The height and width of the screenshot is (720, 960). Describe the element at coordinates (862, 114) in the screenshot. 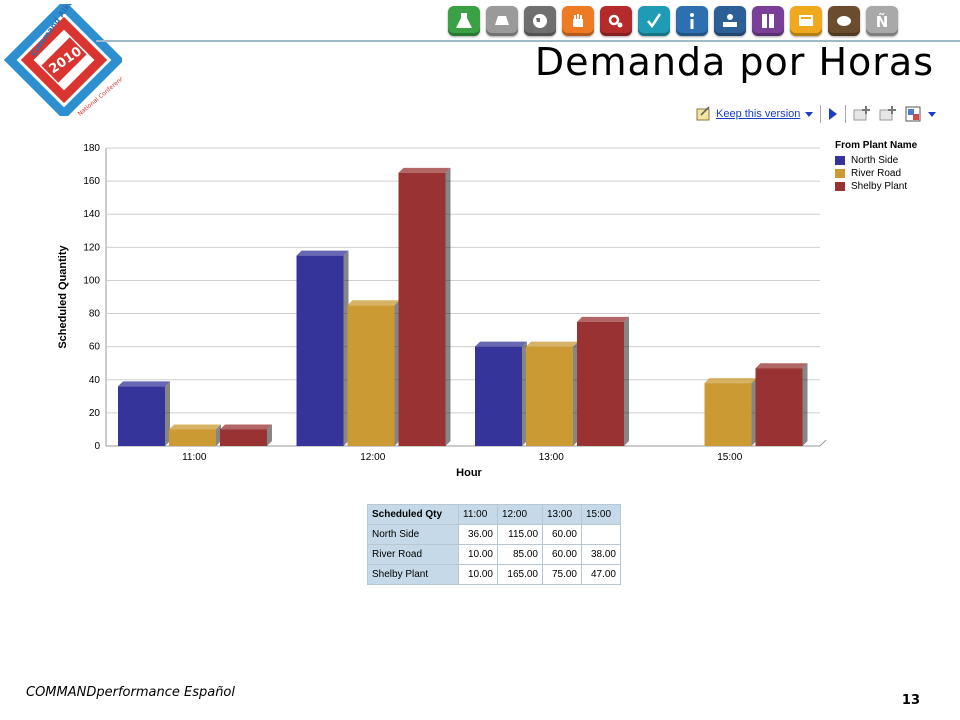

I see `add-row-icon` at that location.